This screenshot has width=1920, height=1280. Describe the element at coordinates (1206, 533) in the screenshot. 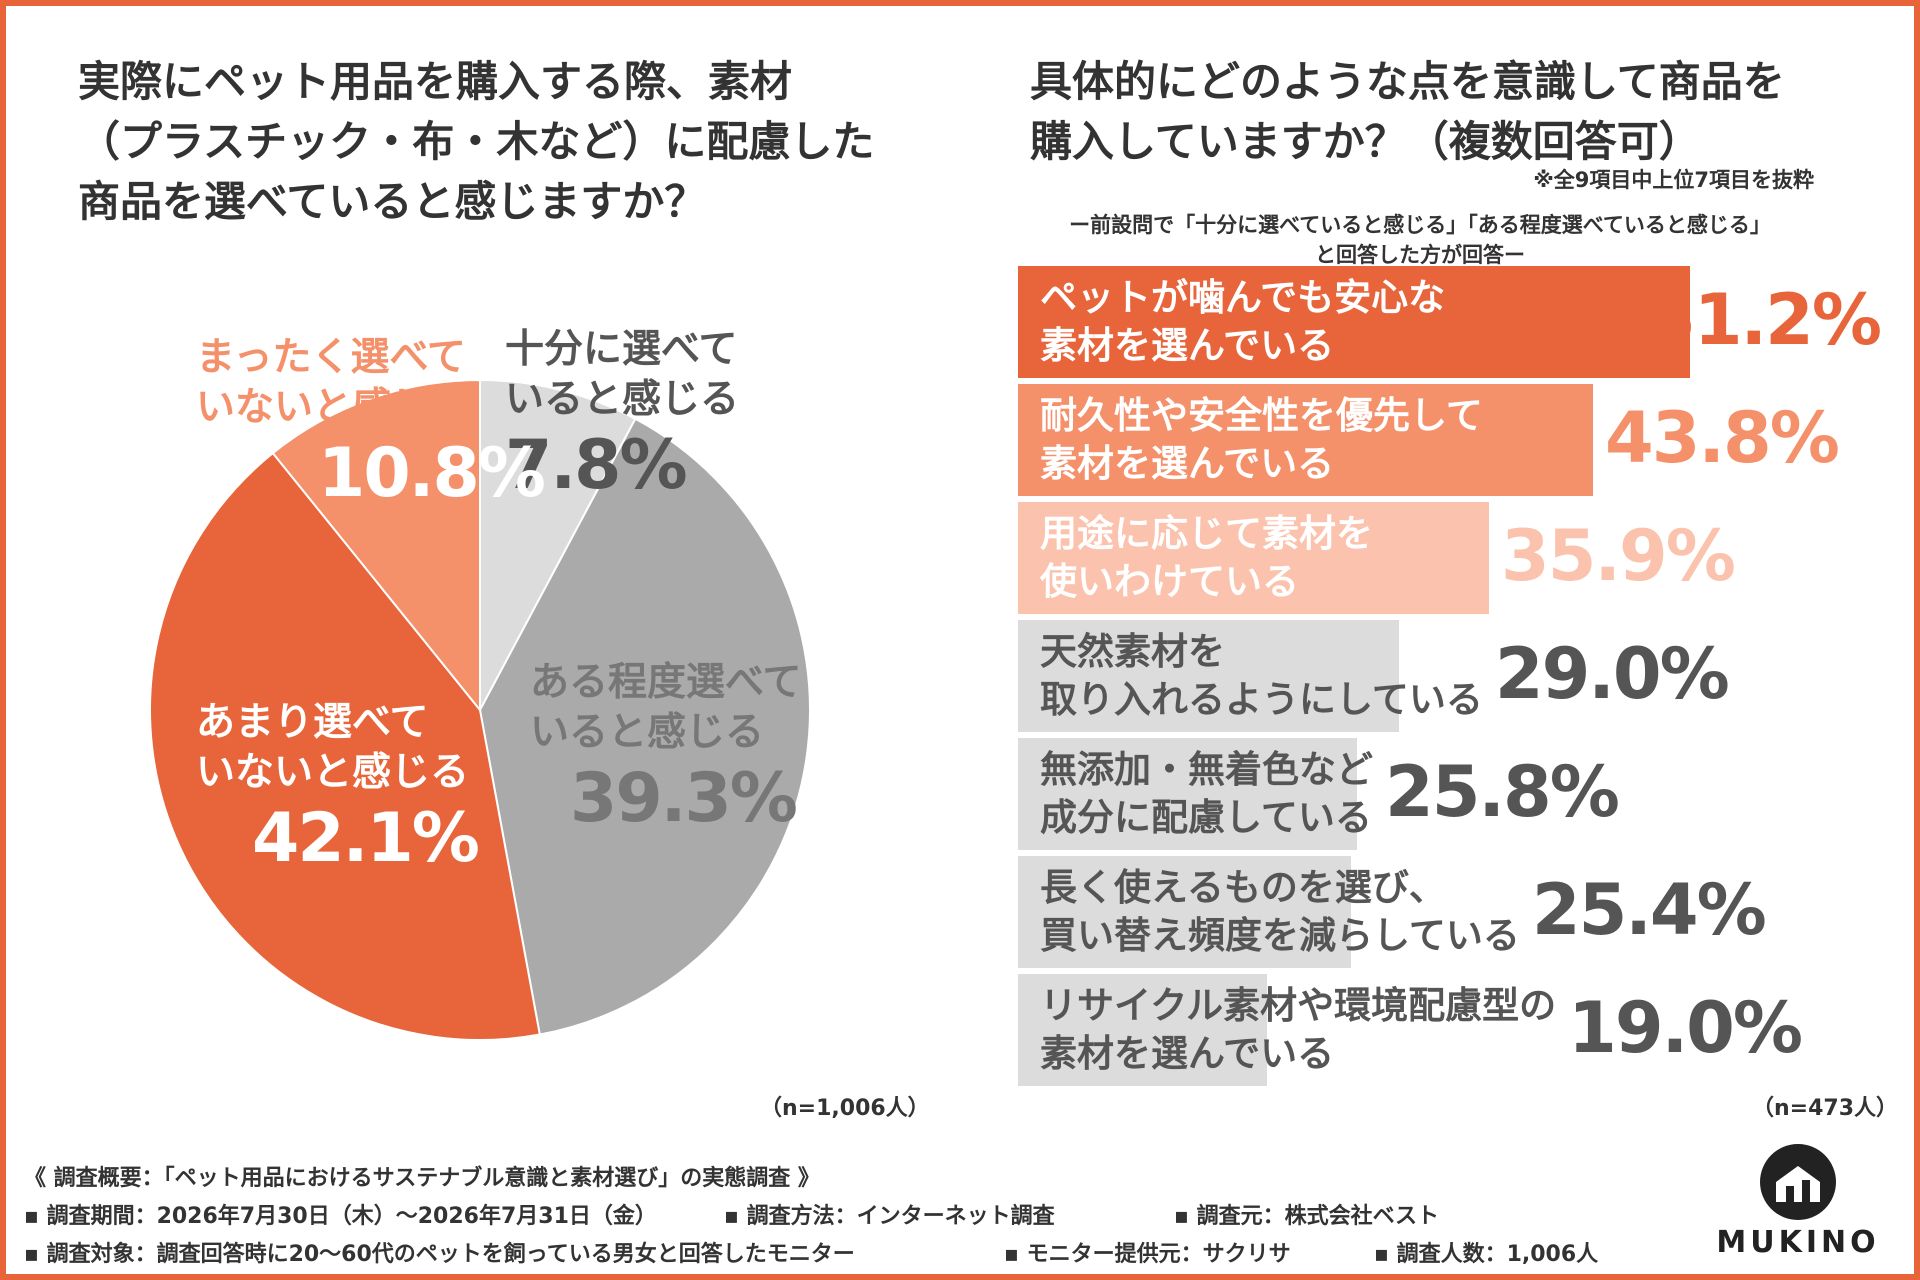

I see `bar-label-line: 用途に応じて素材を` at that location.